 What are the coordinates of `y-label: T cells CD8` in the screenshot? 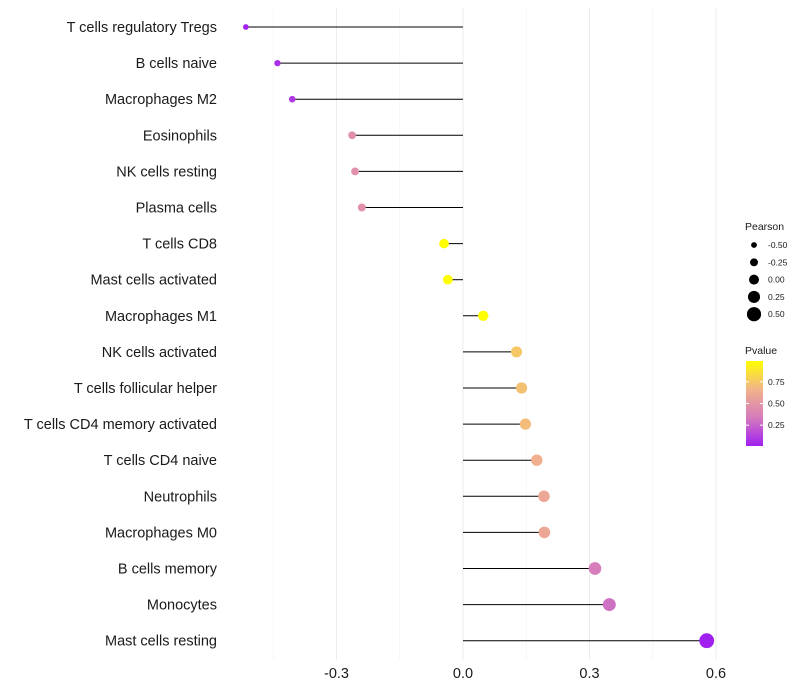 It's located at (179, 245).